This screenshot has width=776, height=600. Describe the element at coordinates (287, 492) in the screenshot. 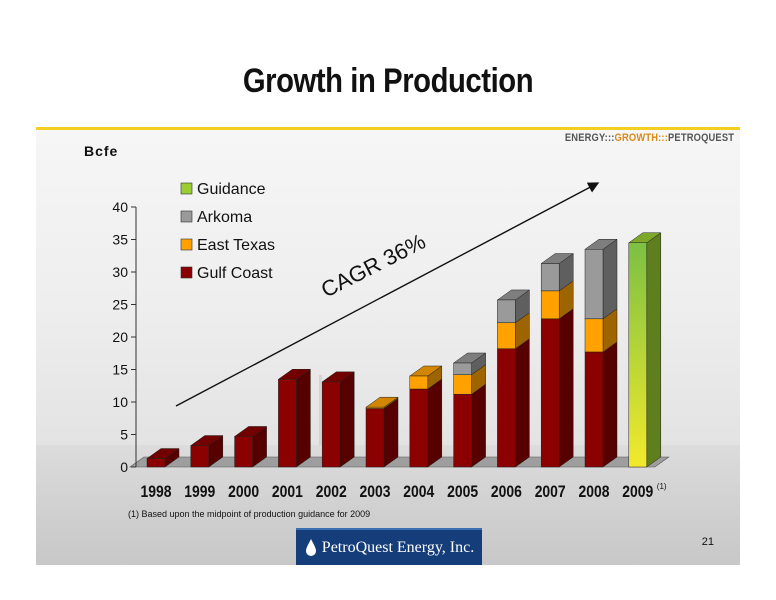

I see `x-label-2001: 2001` at that location.